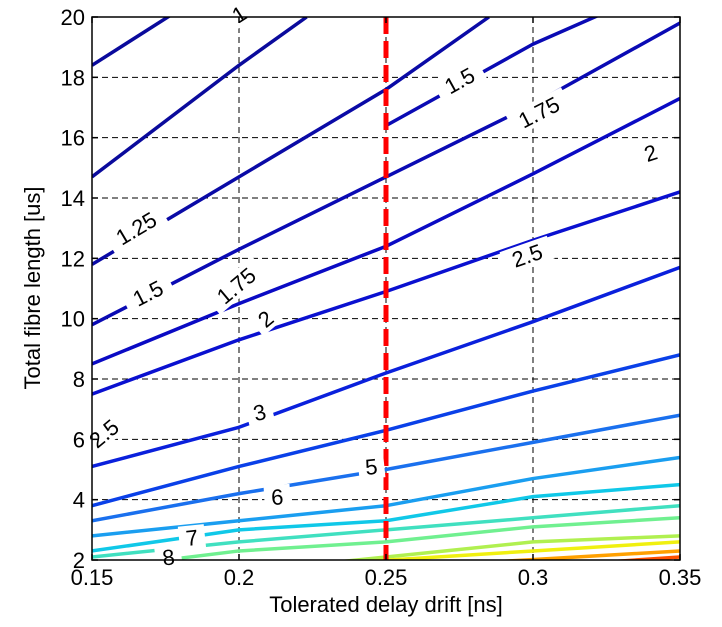  Describe the element at coordinates (73, 77) in the screenshot. I see `y-tick-label: 18` at that location.